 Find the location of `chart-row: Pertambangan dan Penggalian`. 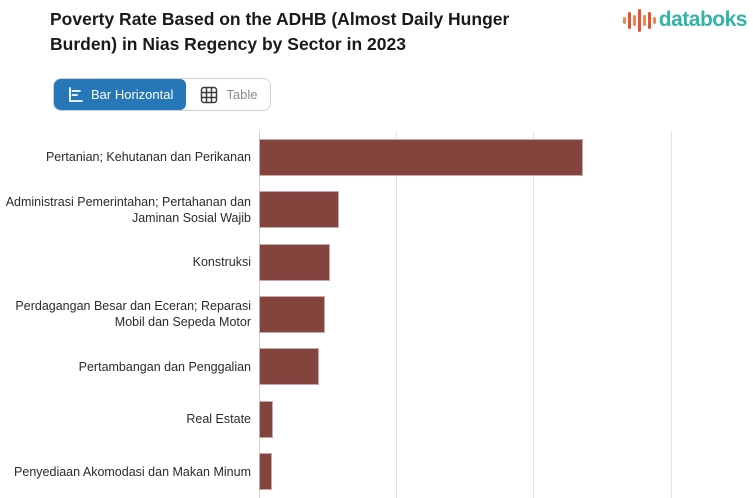

chart-row: Pertambangan dan Penggalian is located at coordinates (376, 367).